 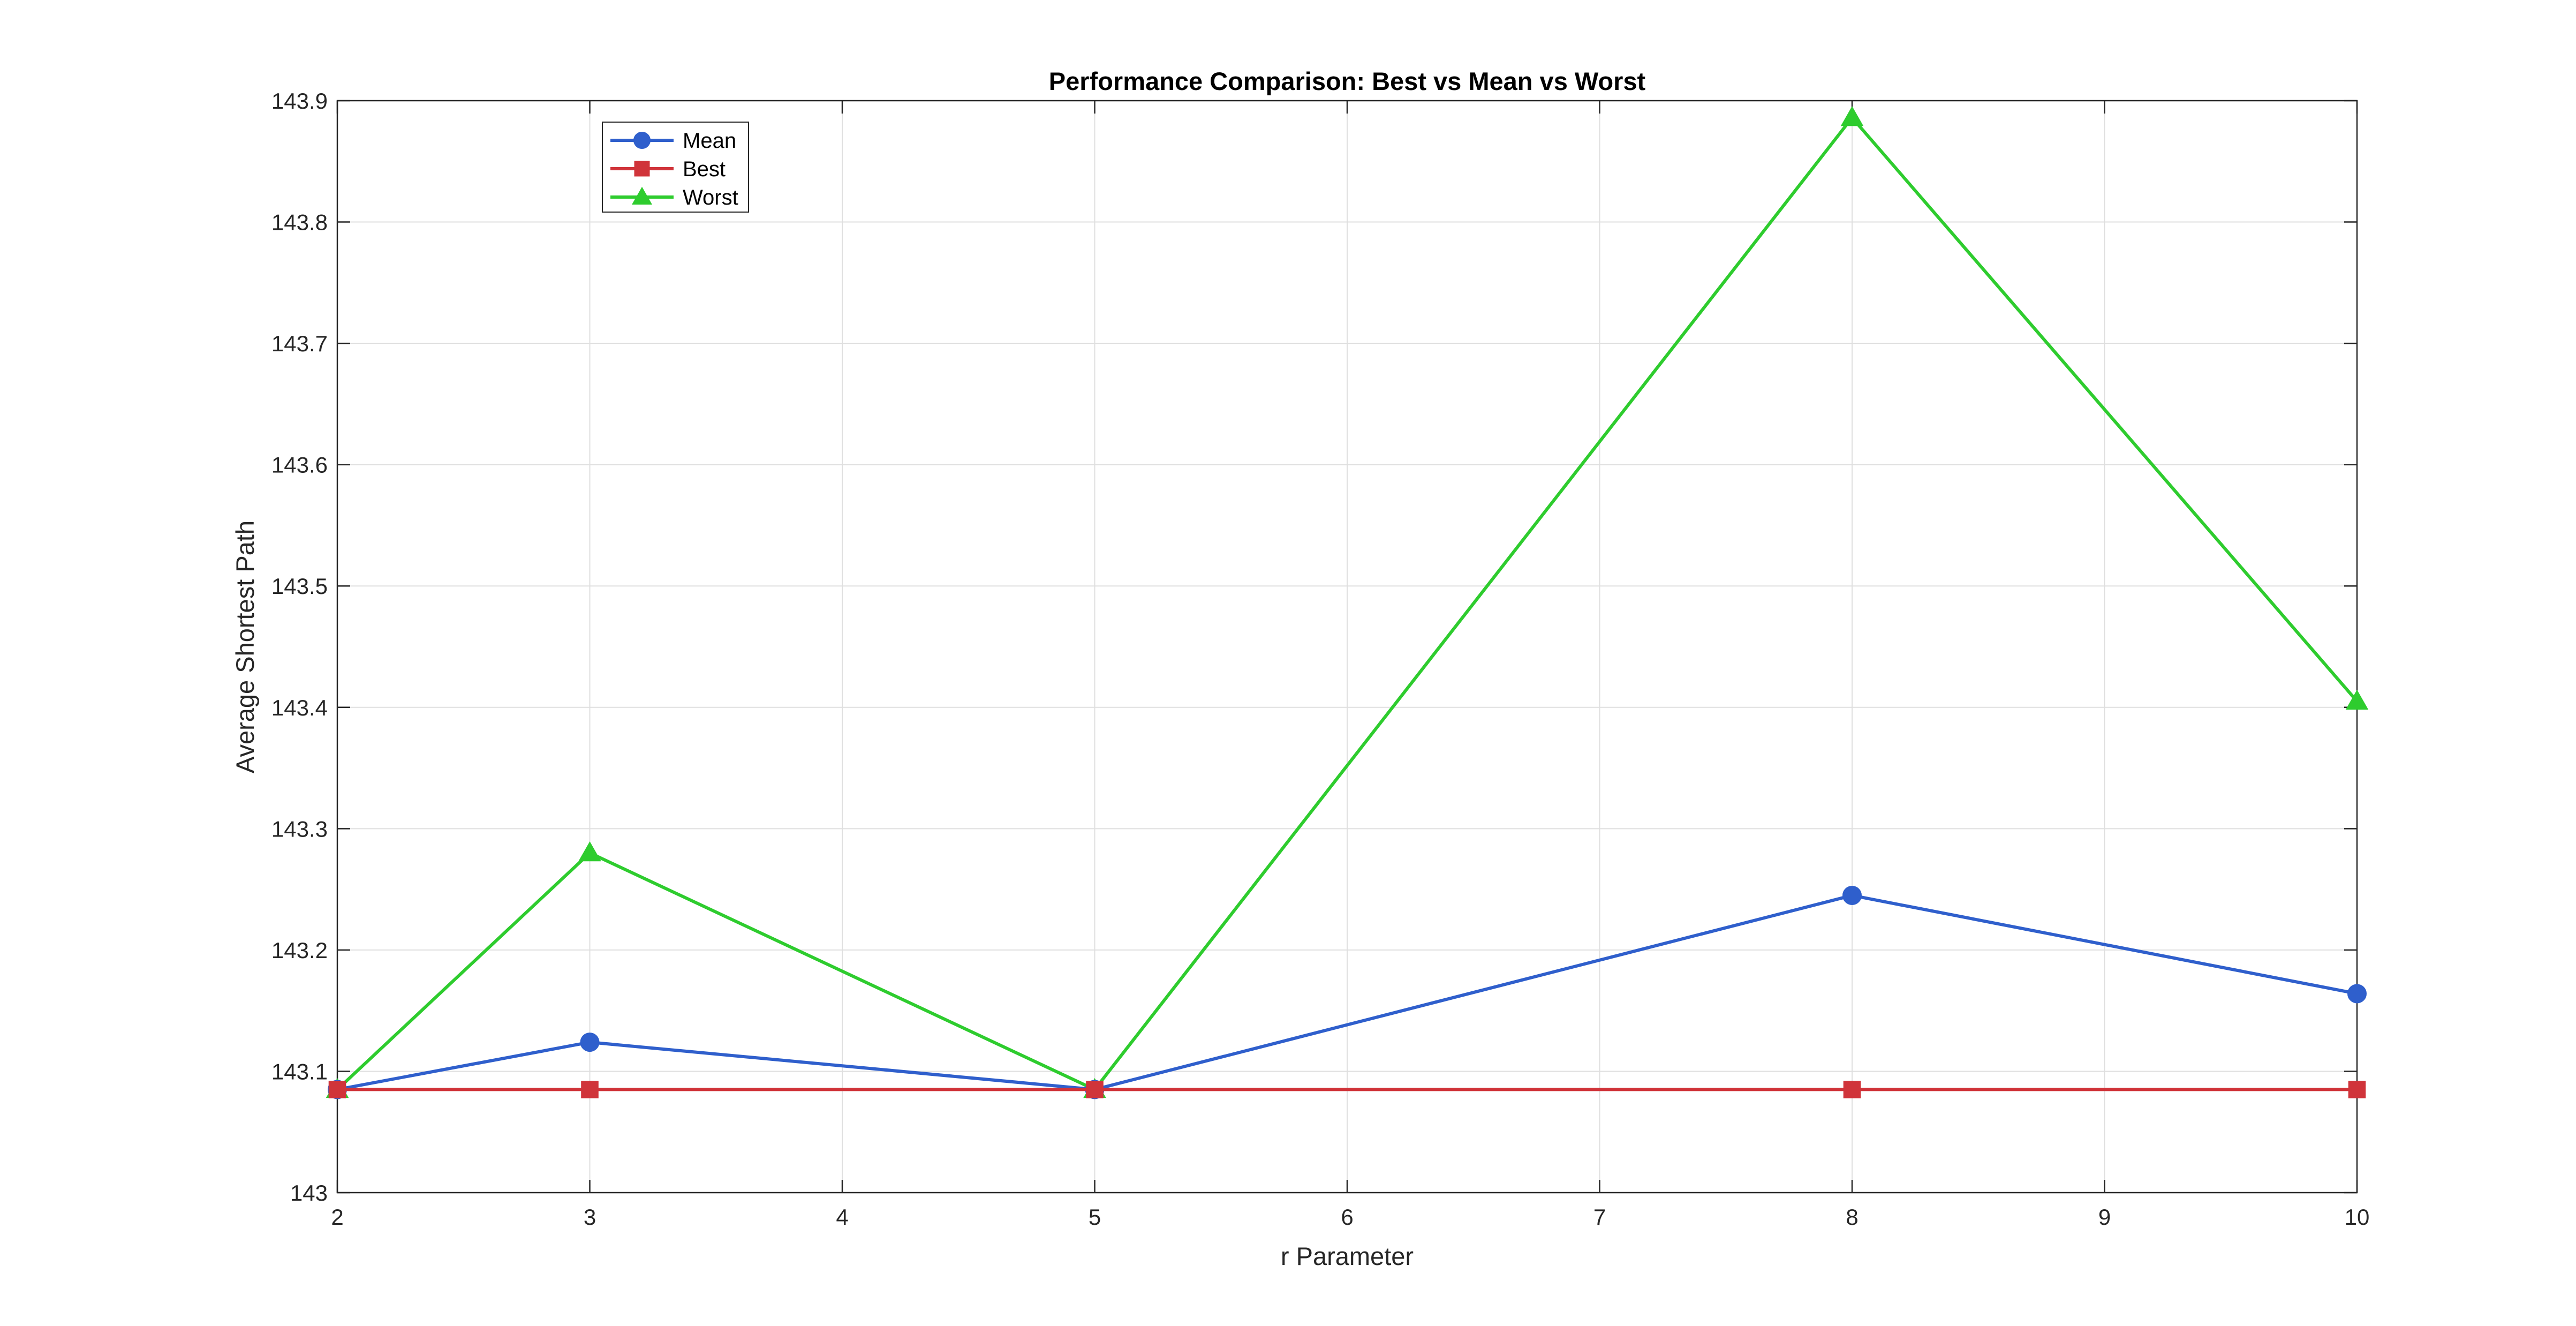 What do you see at coordinates (673, 141) in the screenshot?
I see `legend-item-mean: Mean` at bounding box center [673, 141].